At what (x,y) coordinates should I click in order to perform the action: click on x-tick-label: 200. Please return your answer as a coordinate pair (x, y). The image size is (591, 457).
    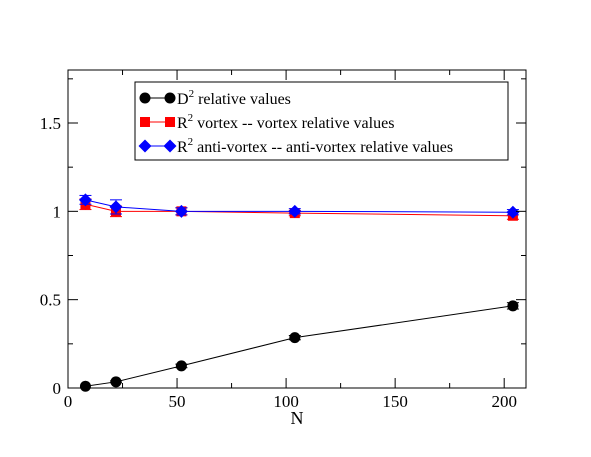
    Looking at the image, I should click on (504, 401).